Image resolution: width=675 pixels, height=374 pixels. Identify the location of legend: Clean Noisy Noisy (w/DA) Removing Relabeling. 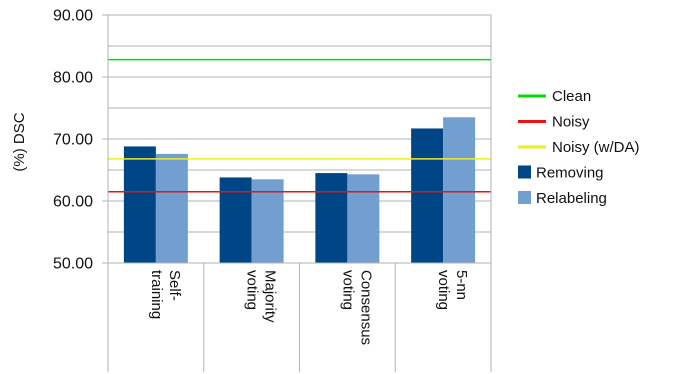
(579, 147).